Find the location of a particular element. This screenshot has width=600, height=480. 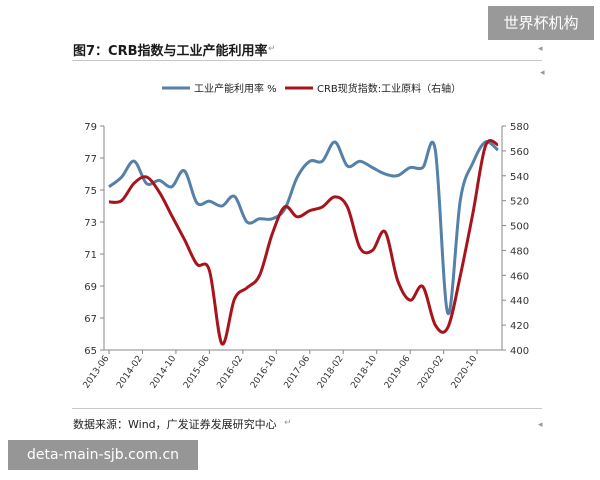

y-right-tick-label: 580 is located at coordinates (519, 127).